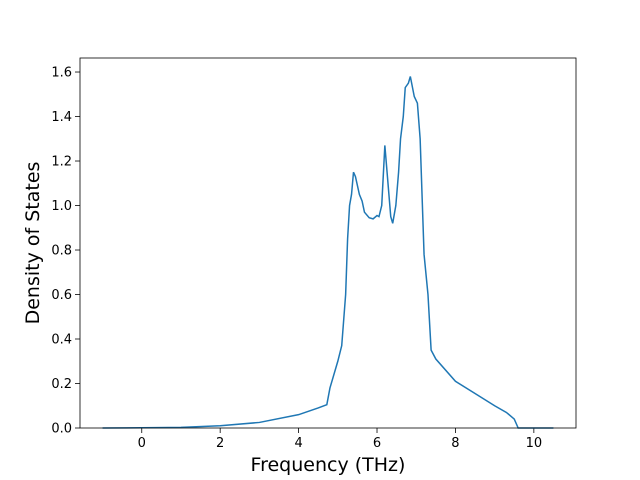  Describe the element at coordinates (61, 429) in the screenshot. I see `y-tick-label: 0.0` at that location.